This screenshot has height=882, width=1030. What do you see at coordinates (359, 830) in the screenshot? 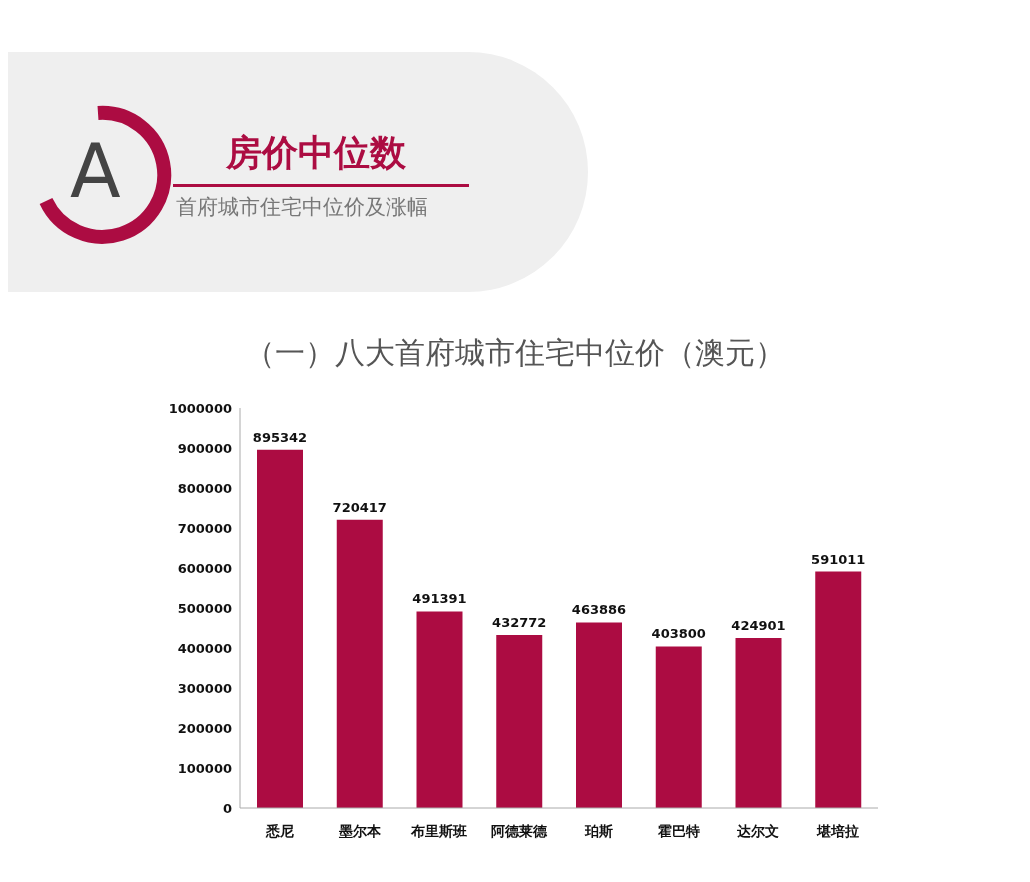
I see `x-tick-label: 墨尔本` at bounding box center [359, 830].